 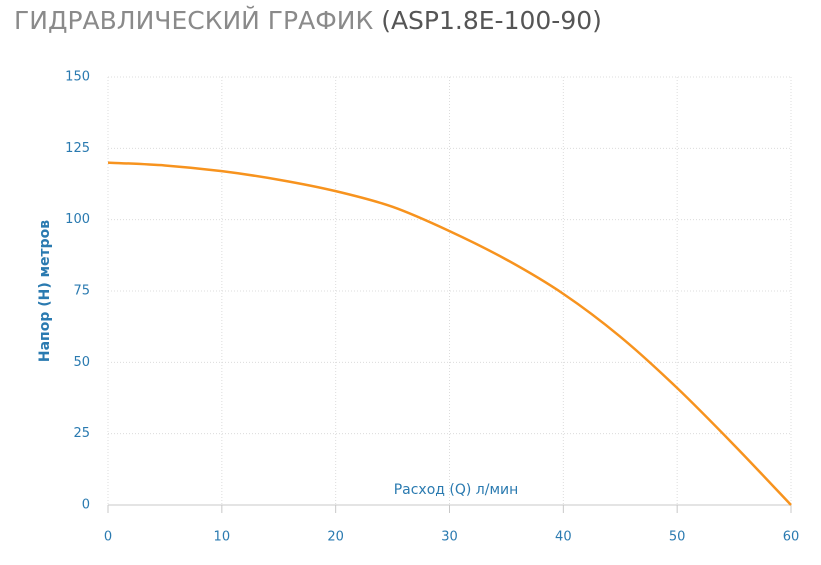 What do you see at coordinates (335, 537) in the screenshot?
I see `x-tick-label: 20` at bounding box center [335, 537].